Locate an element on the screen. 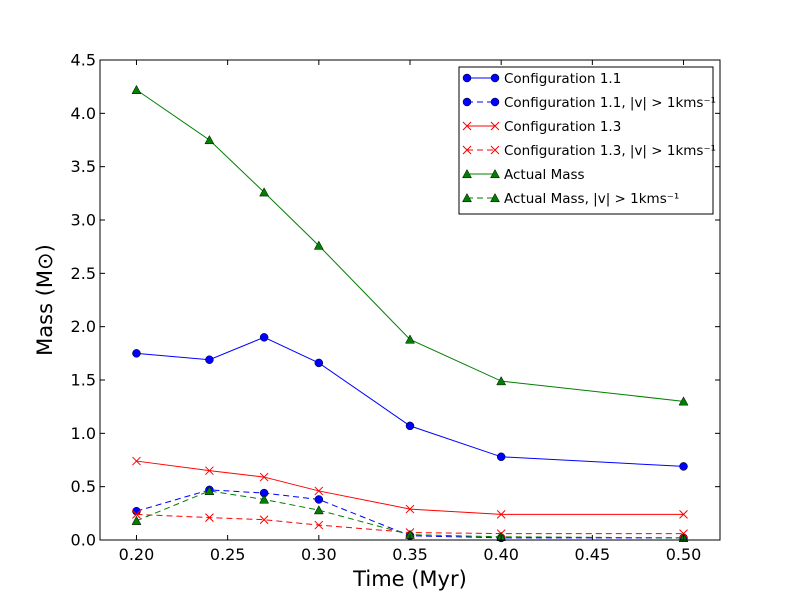 This screenshot has height=600, width=800. legend-item: Configuration 1.1 is located at coordinates (541, 79).